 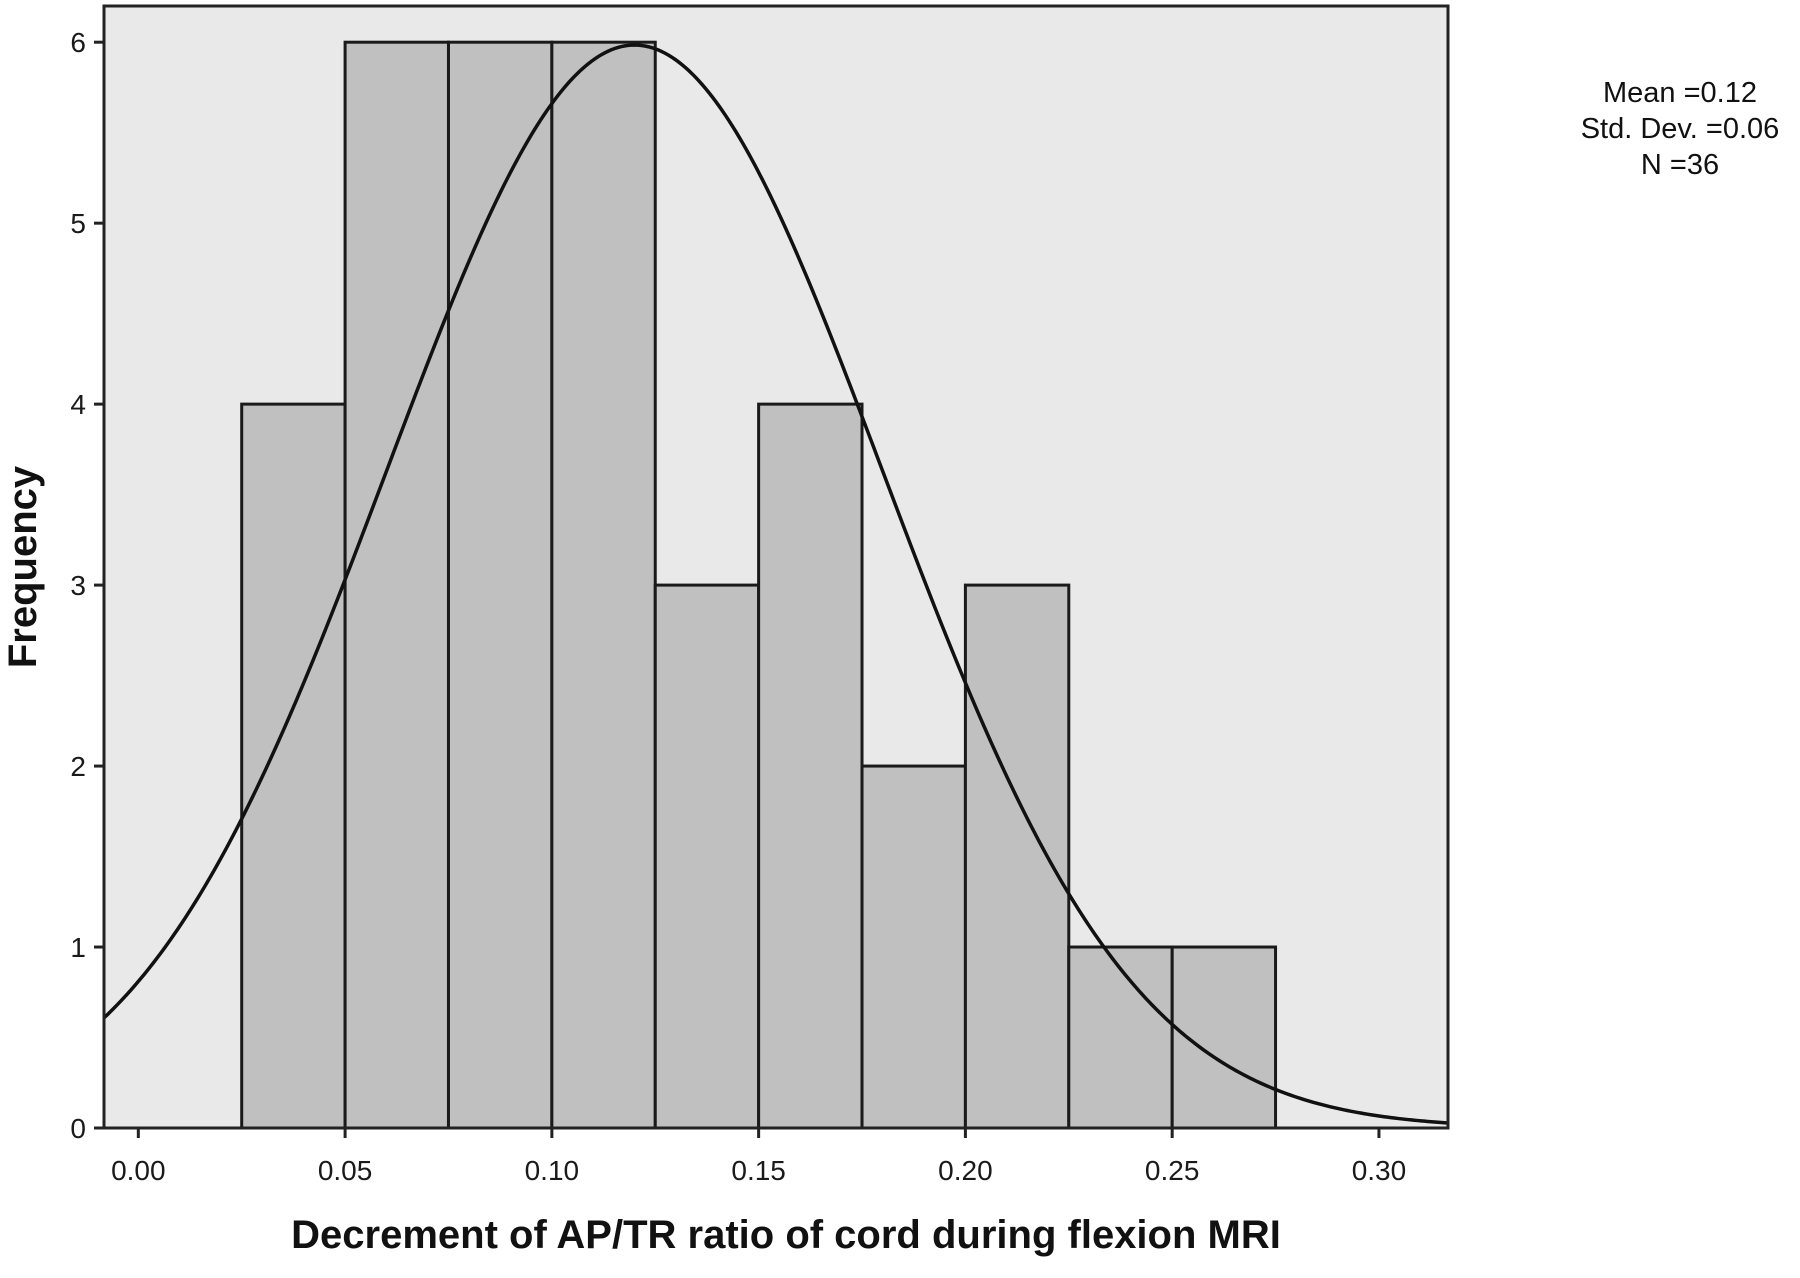 What do you see at coordinates (1379, 1170) in the screenshot?
I see `x-tick-label: 0.30` at bounding box center [1379, 1170].